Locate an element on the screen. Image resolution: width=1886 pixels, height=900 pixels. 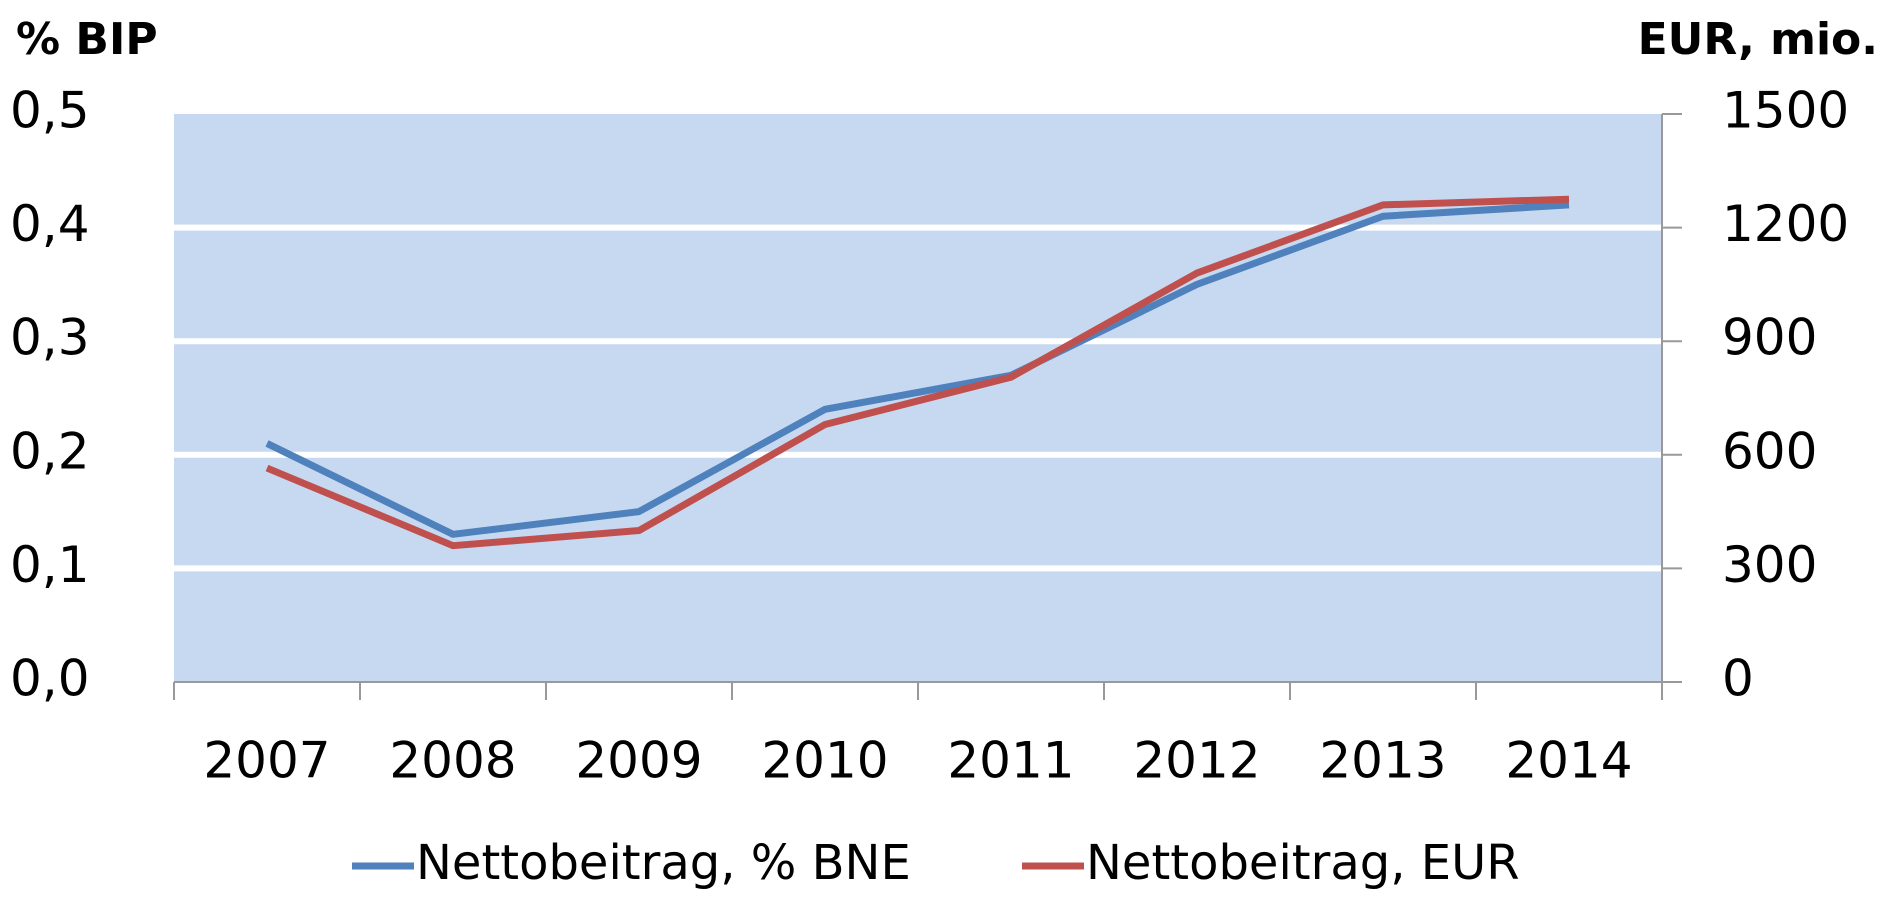
x-tick-label: 2007 is located at coordinates (266, 761).